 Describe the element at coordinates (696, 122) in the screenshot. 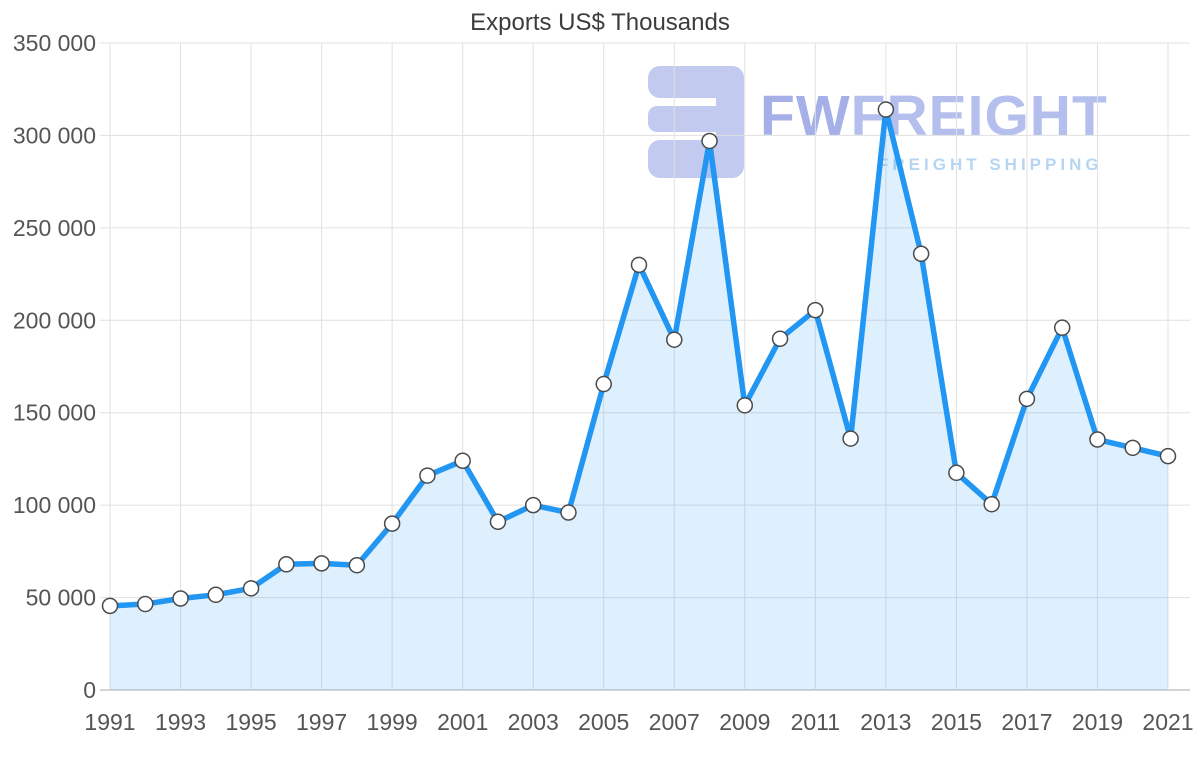

I see `fwfreight-logo-icon` at that location.